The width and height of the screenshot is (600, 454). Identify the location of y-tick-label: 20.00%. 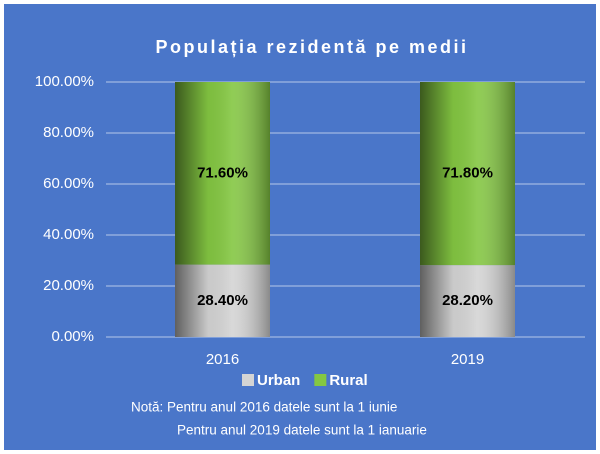
(68, 285).